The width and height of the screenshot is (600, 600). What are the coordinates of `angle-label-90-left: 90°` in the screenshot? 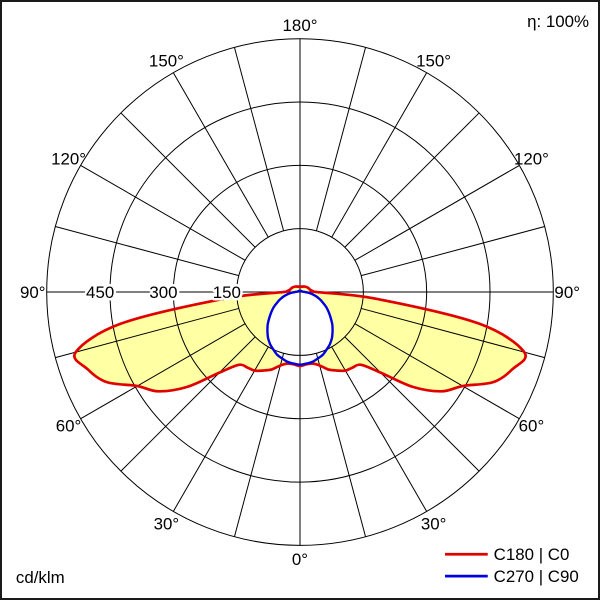 It's located at (33, 292).